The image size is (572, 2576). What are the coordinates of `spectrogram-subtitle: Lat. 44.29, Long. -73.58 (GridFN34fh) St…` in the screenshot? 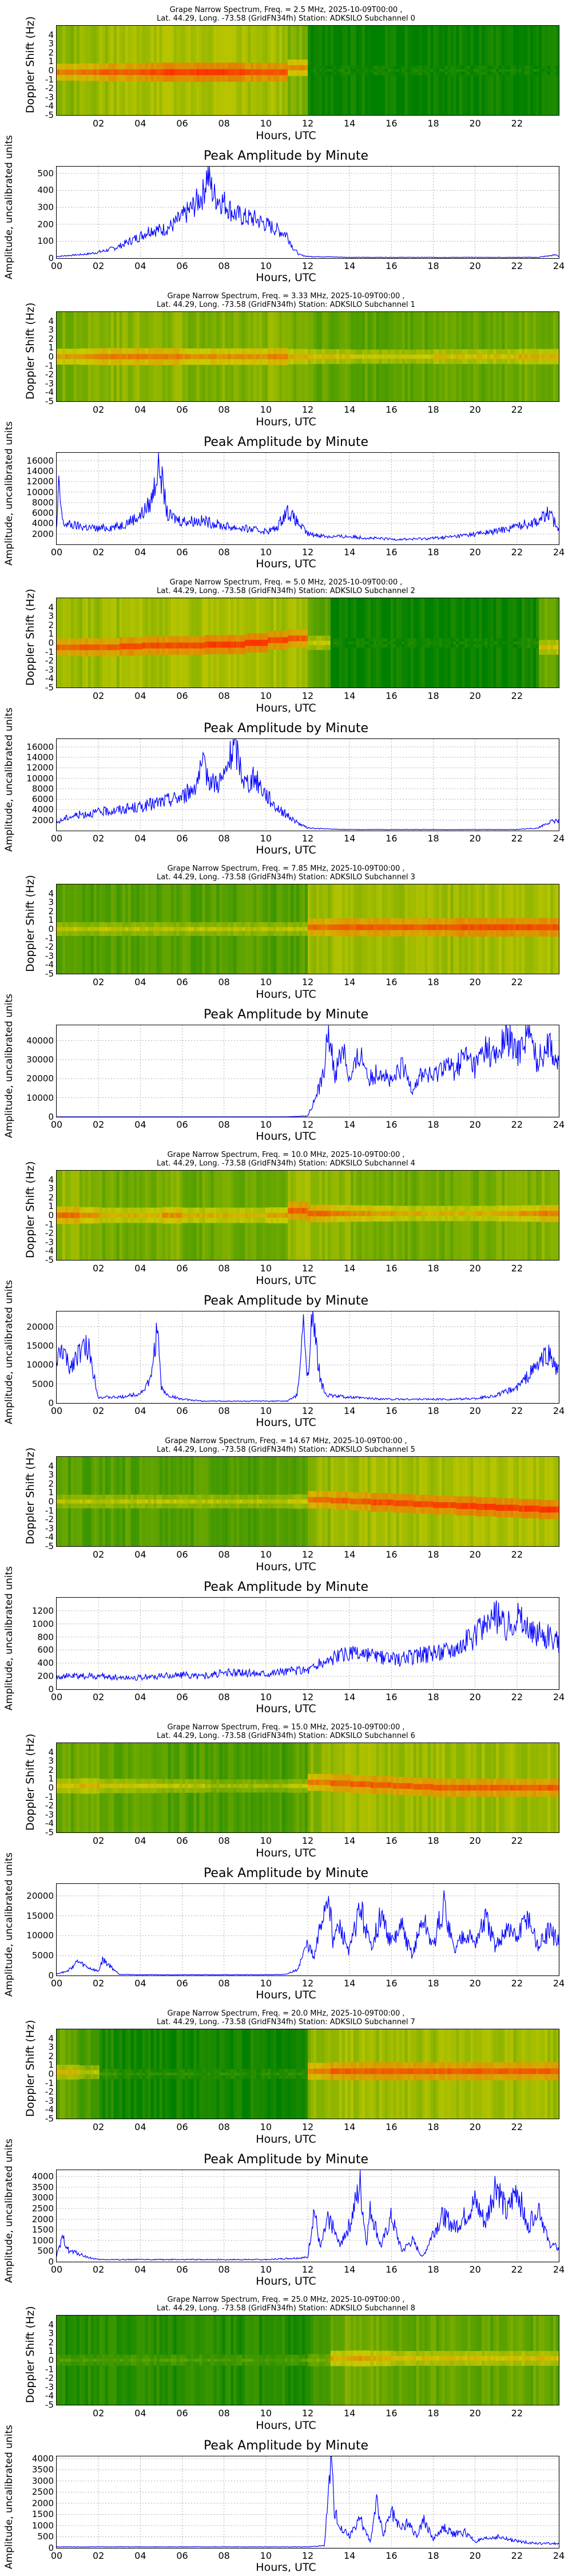 It's located at (286, 2308).